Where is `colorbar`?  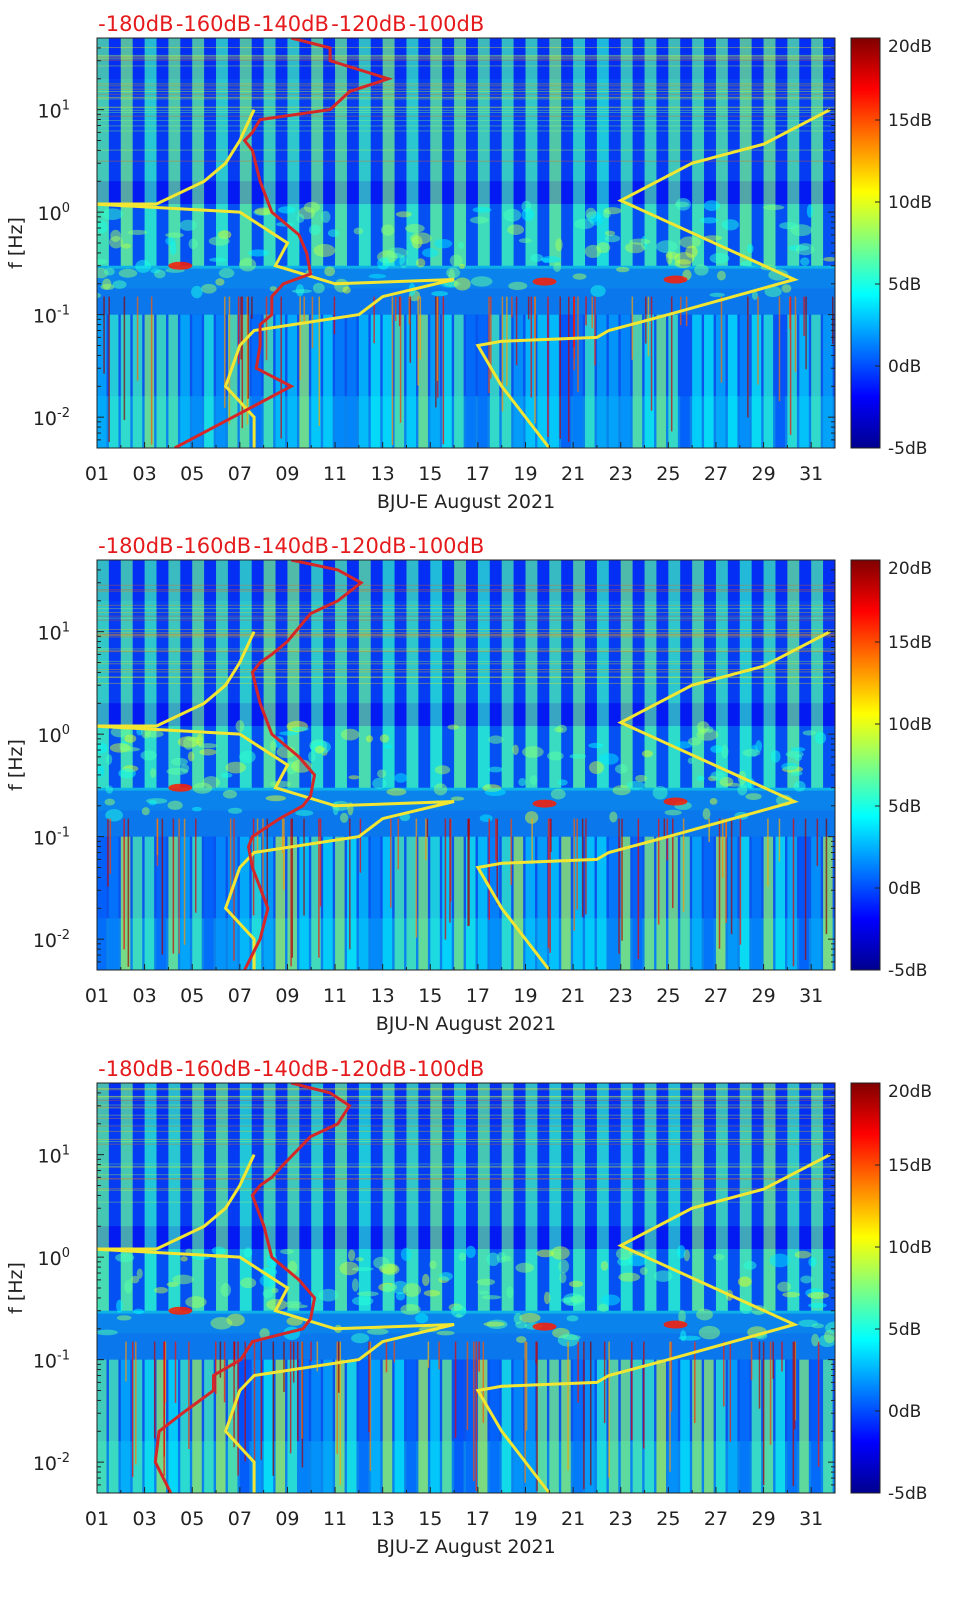 colorbar is located at coordinates (865, 243).